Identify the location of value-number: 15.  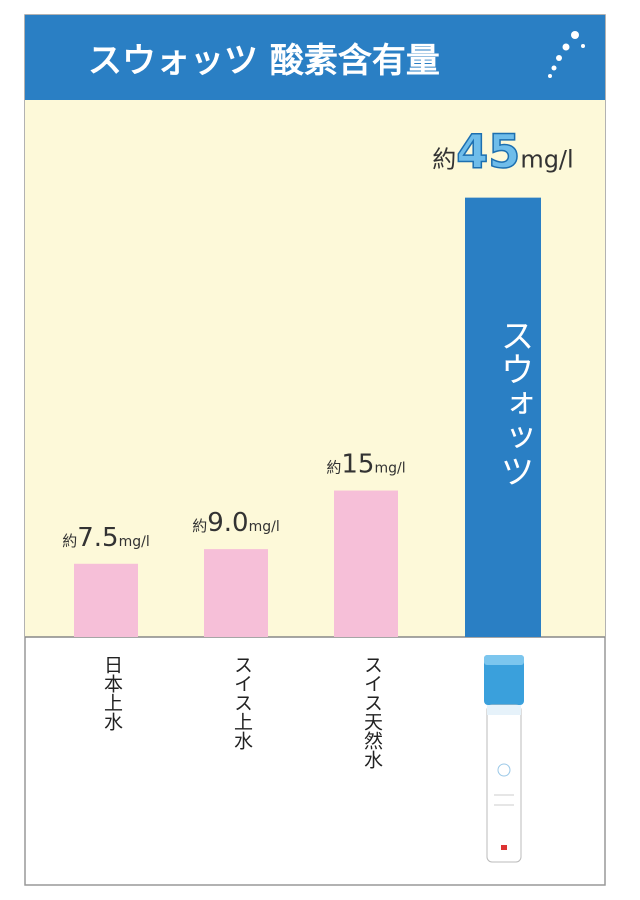
(357, 465).